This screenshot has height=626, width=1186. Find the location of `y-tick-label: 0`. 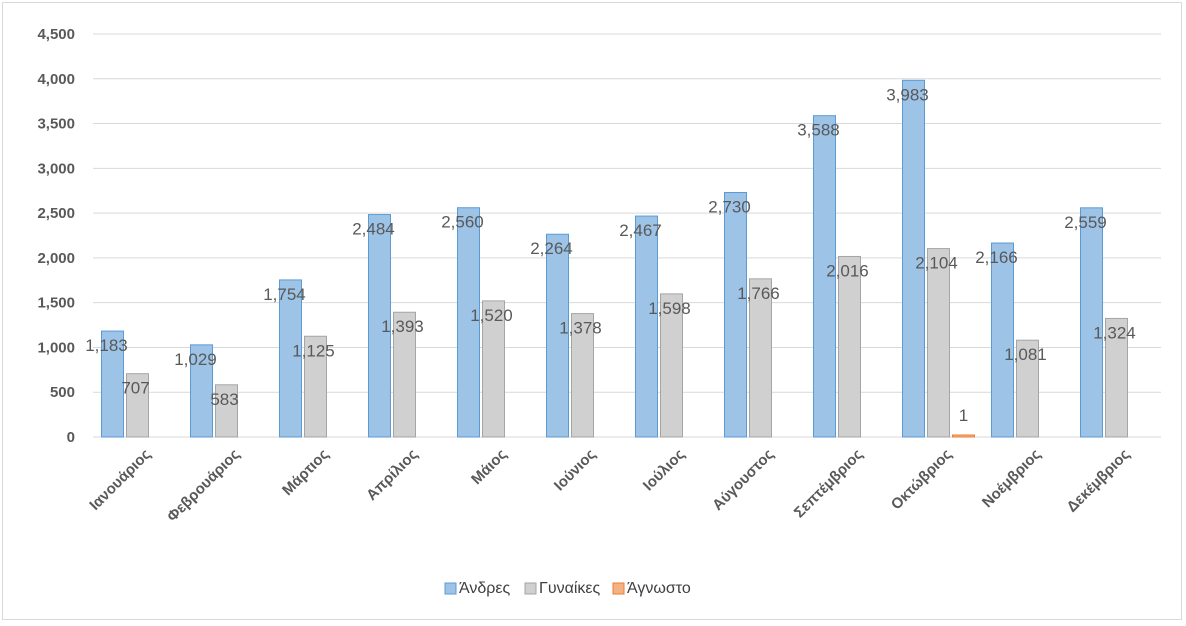

y-tick-label: 0 is located at coordinates (71, 437).